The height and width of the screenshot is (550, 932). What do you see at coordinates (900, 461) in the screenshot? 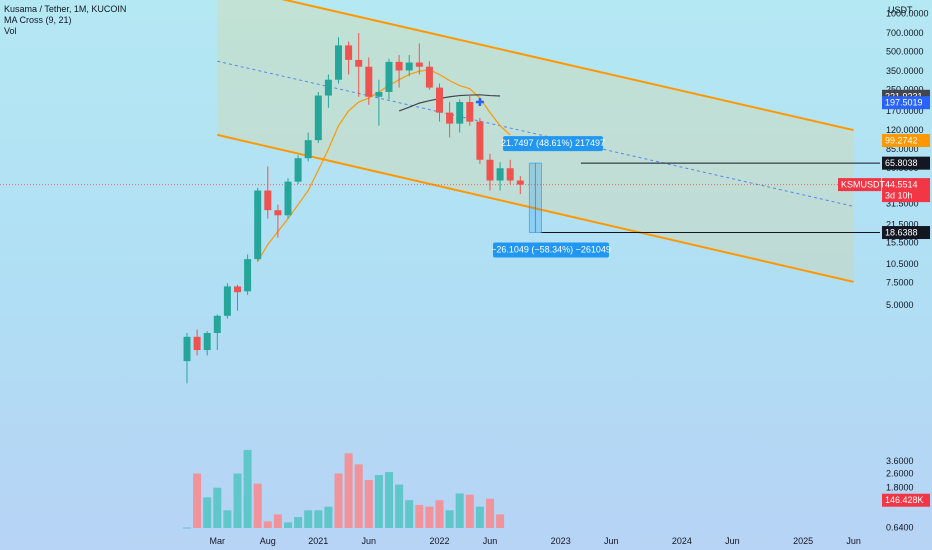
I see `price-tick-label: 3.6000` at bounding box center [900, 461].